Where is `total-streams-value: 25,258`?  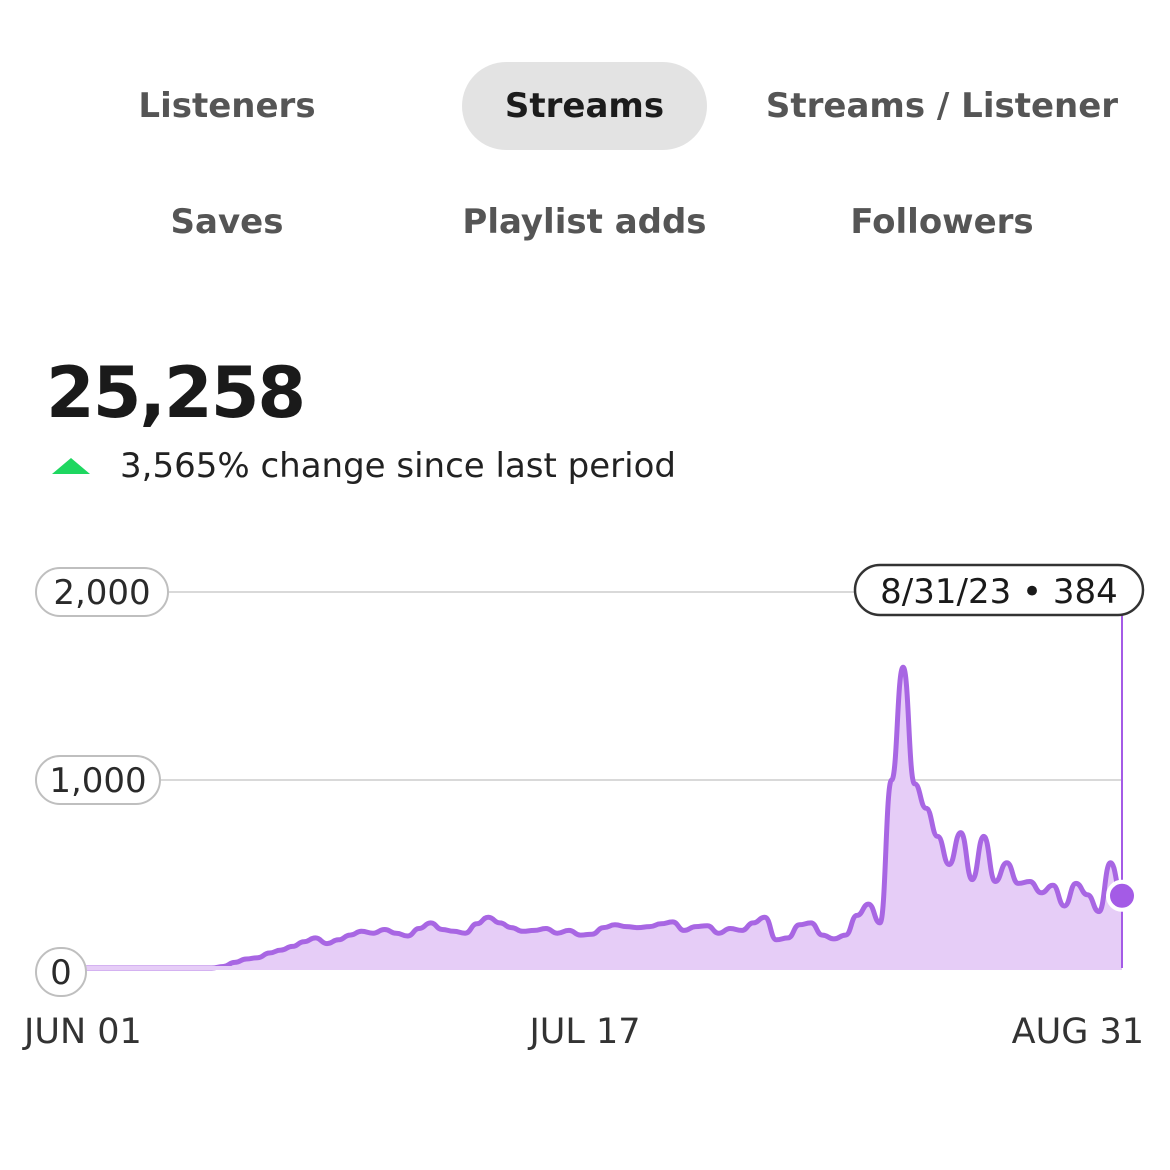
total-streams-value: 25,258 is located at coordinates (176, 393).